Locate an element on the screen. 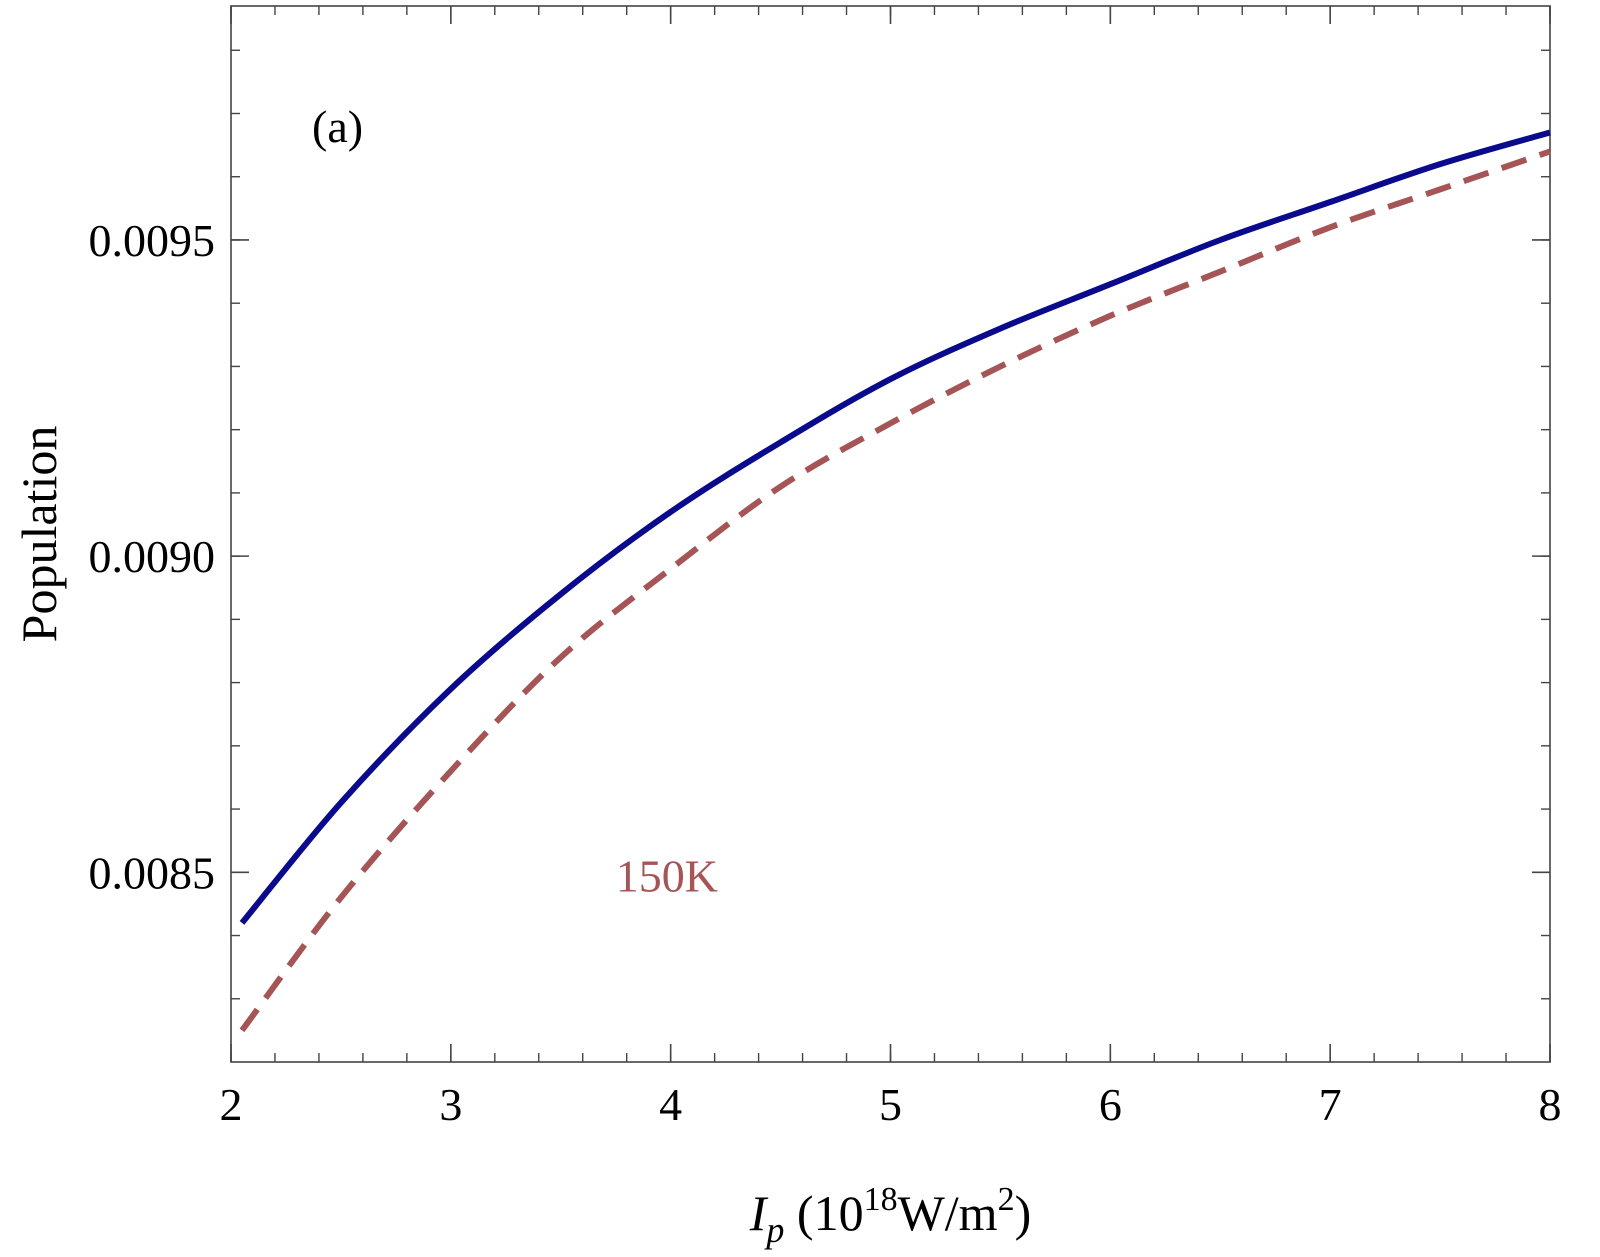 This screenshot has width=1600, height=1257. x-axis-suffix: ) is located at coordinates (1023, 1213).